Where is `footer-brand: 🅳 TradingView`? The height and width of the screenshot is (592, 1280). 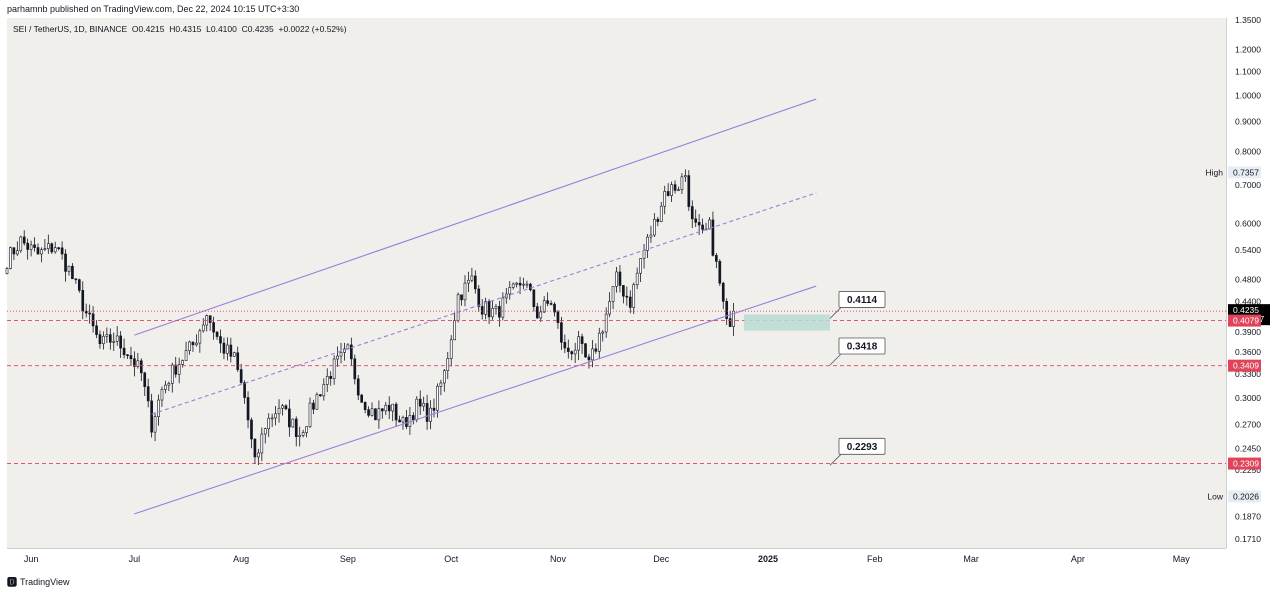
footer-brand: 🅳 TradingView is located at coordinates (38, 582).